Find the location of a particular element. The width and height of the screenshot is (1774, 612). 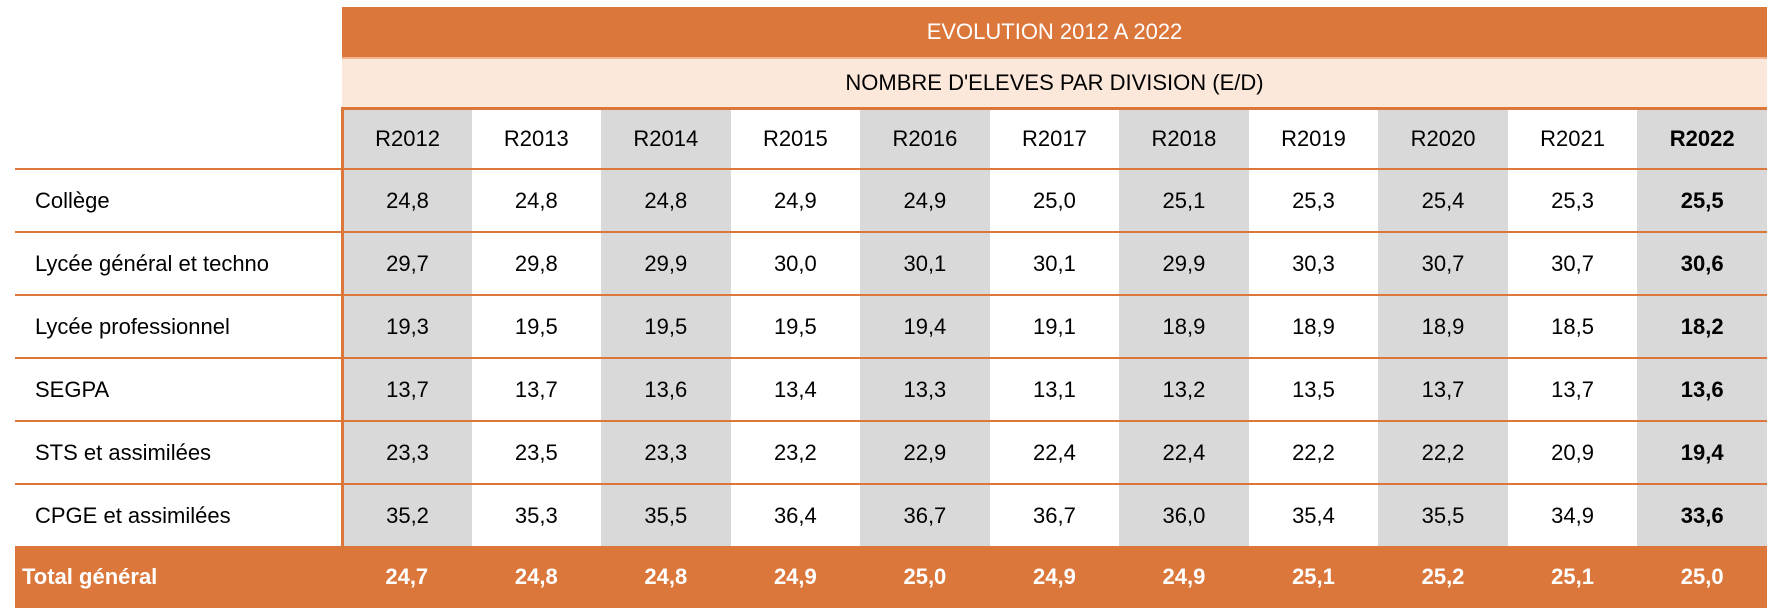

value-cell: 19,3 is located at coordinates (406, 326).